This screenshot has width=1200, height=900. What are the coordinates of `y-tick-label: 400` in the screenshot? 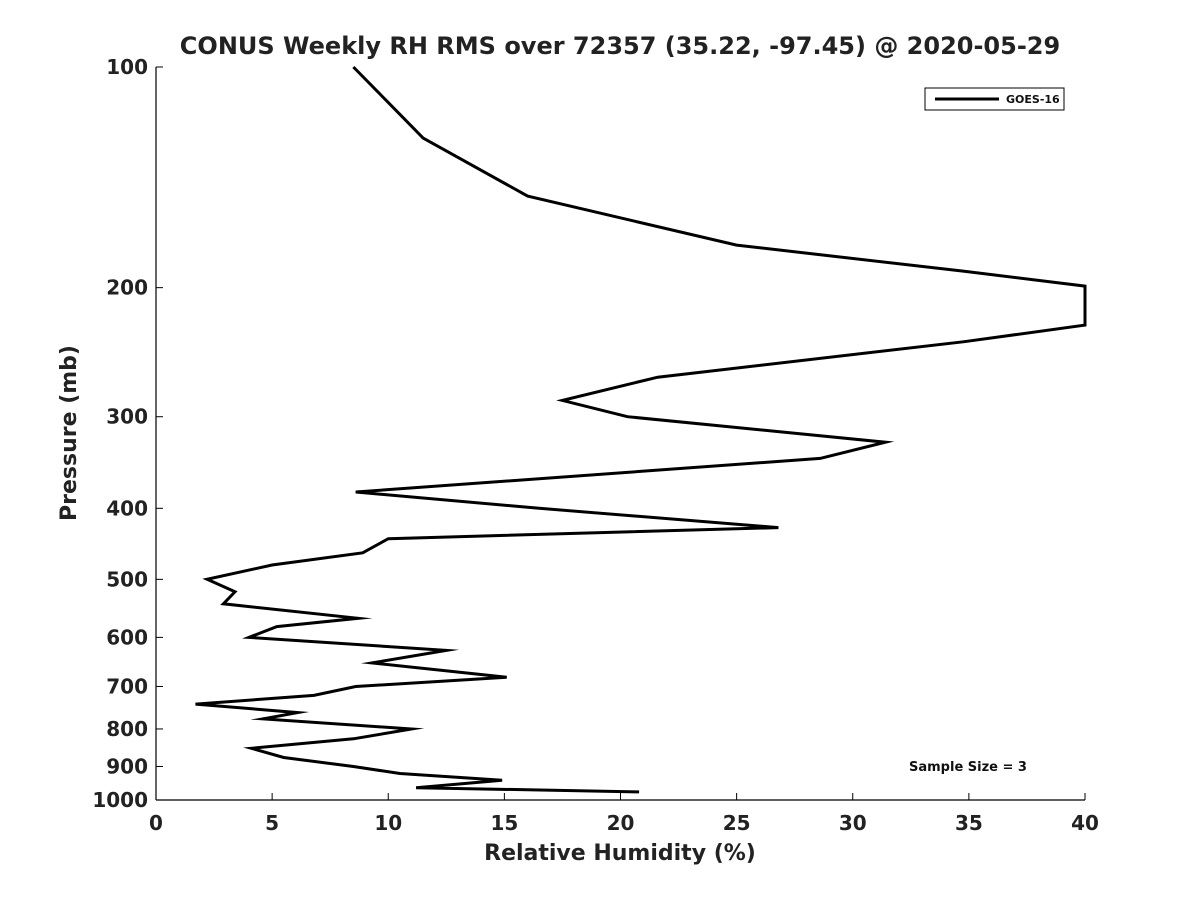 It's located at (127, 508).